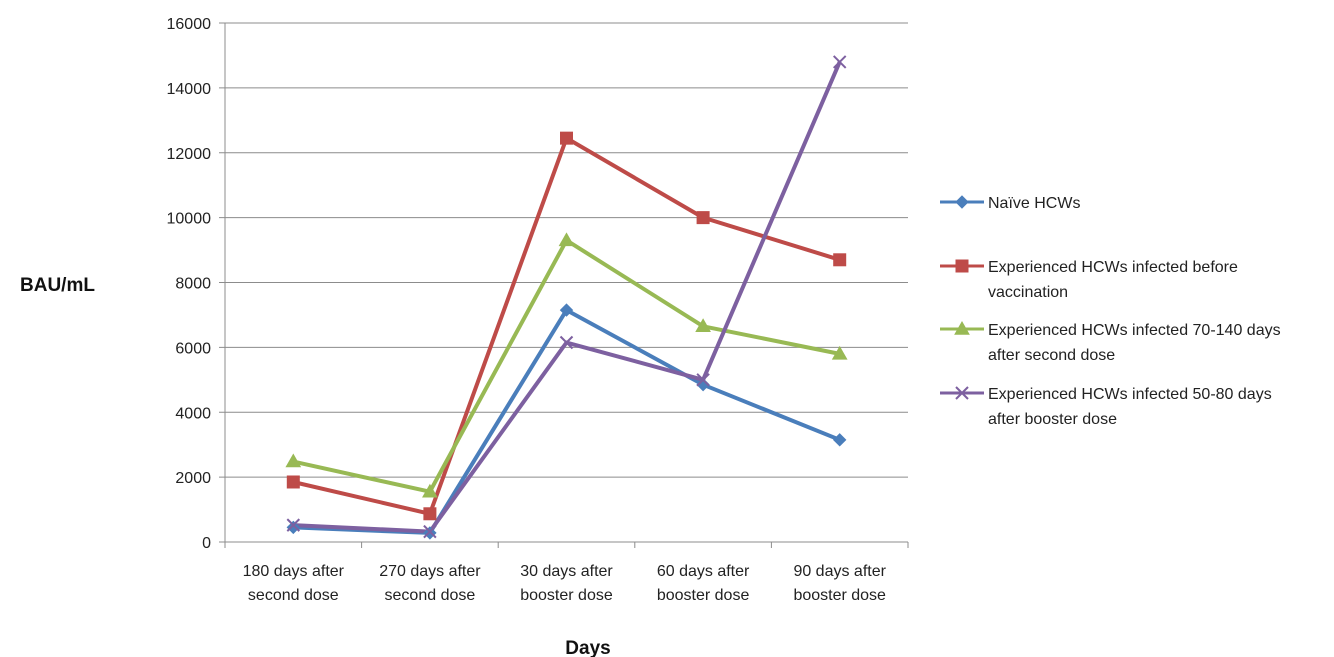 The height and width of the screenshot is (657, 1334). Describe the element at coordinates (587, 647) in the screenshot. I see `x-axis-title: Days` at that location.